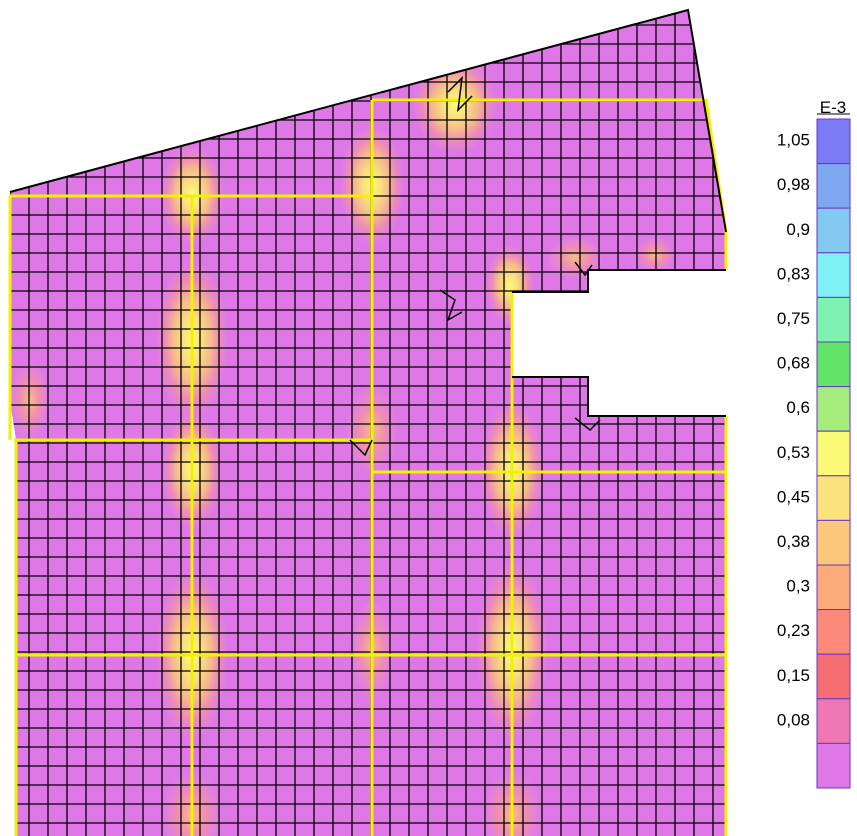 Image resolution: width=857 pixels, height=836 pixels. Describe the element at coordinates (798, 586) in the screenshot. I see `legend-tick-label: 0,3` at that location.